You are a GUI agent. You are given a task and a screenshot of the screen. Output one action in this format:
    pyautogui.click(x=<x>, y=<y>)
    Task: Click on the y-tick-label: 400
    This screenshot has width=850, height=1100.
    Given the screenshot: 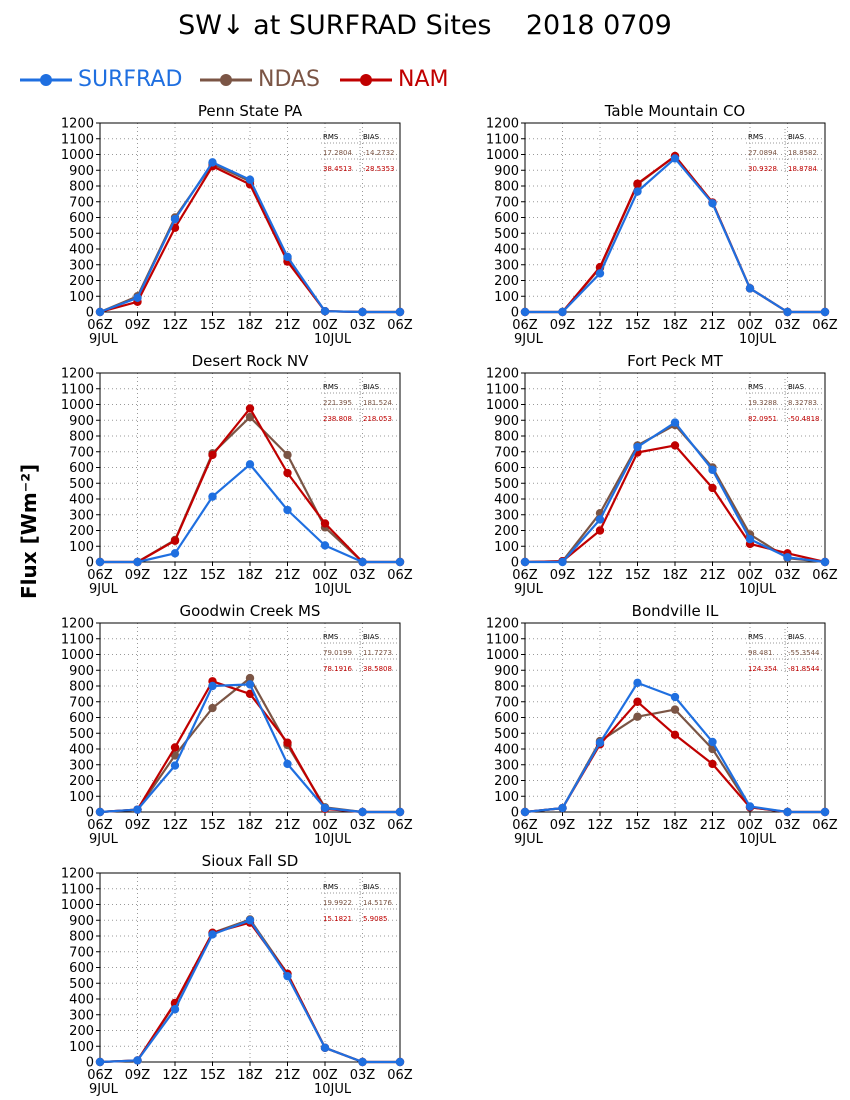 What is the action you would take?
    pyautogui.click(x=506, y=500)
    